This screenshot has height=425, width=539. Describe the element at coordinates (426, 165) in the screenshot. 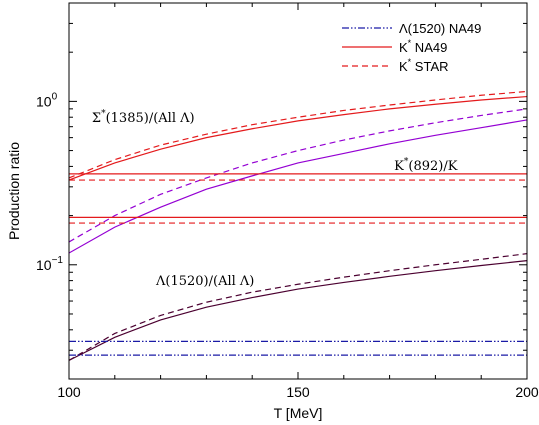

I see `curve-annotation: K*(892)/K` at that location.